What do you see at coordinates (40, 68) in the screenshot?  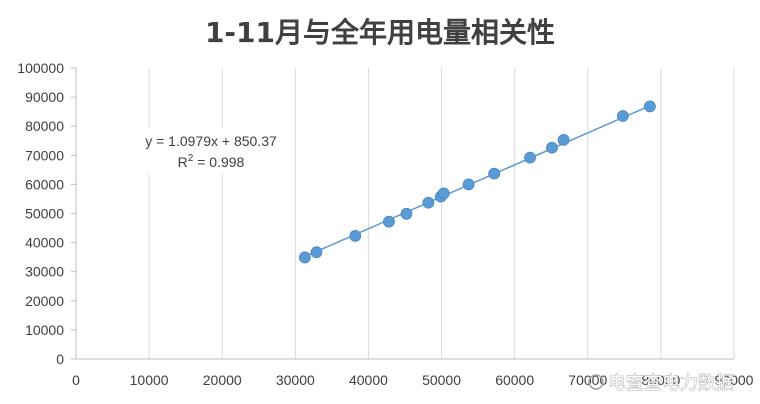 I see `y-tick-label: 100000` at bounding box center [40, 68].